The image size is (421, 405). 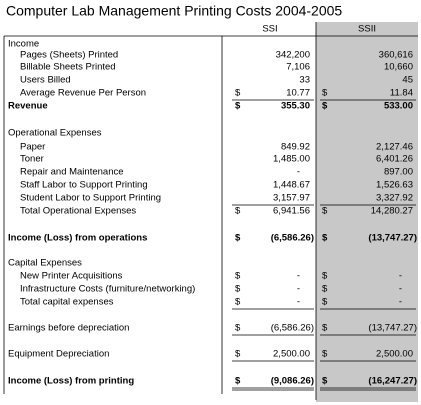 I want to click on cell-value: 342,200, so click(x=293, y=55).